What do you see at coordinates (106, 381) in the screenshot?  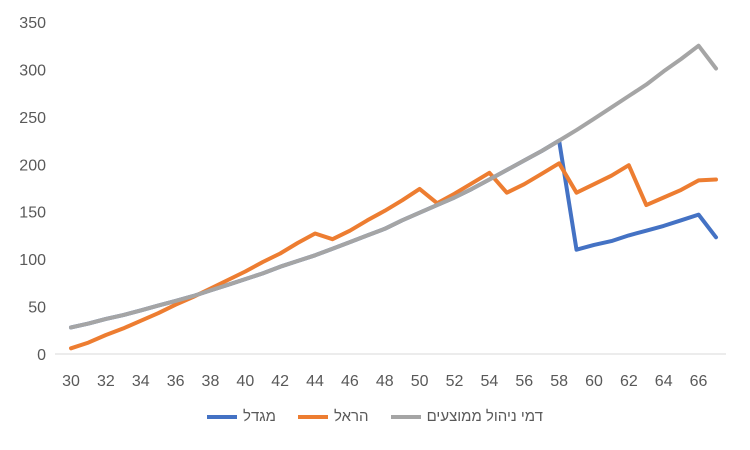 I see `x-tick-label: 32` at bounding box center [106, 381].